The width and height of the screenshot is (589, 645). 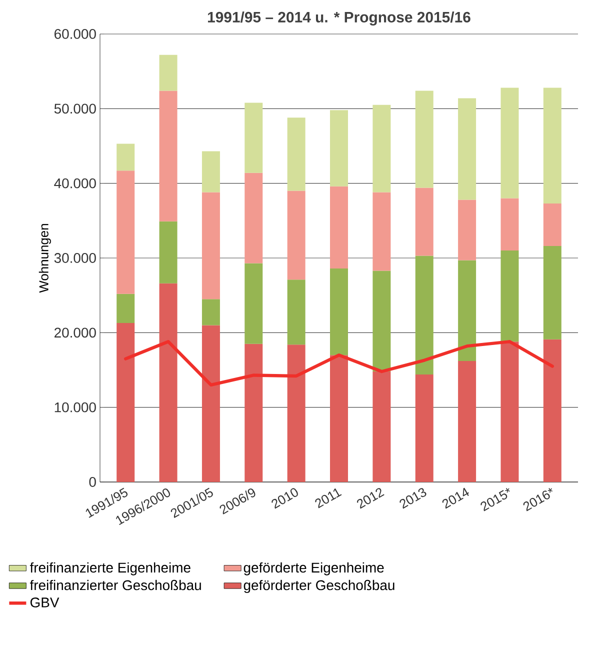 What do you see at coordinates (92, 482) in the screenshot?
I see `y-tick-label: 0` at bounding box center [92, 482].